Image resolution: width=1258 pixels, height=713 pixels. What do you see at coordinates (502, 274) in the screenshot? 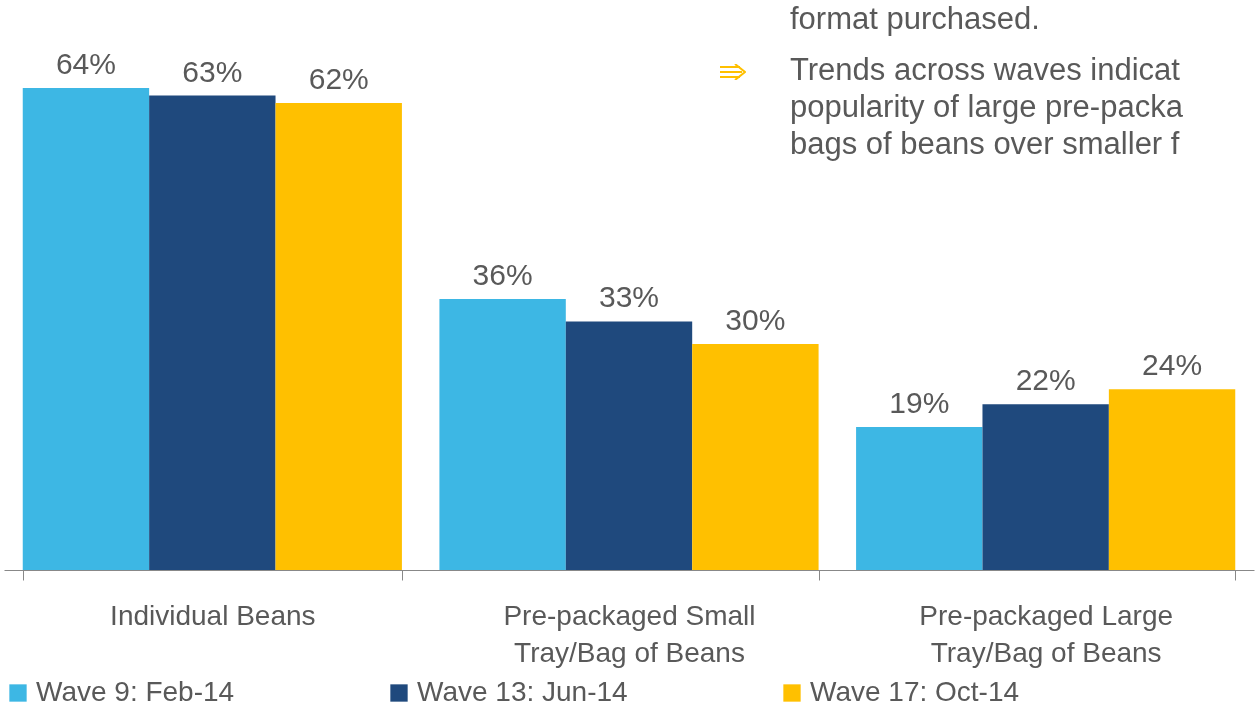
I see `data-label: 36%` at bounding box center [502, 274].